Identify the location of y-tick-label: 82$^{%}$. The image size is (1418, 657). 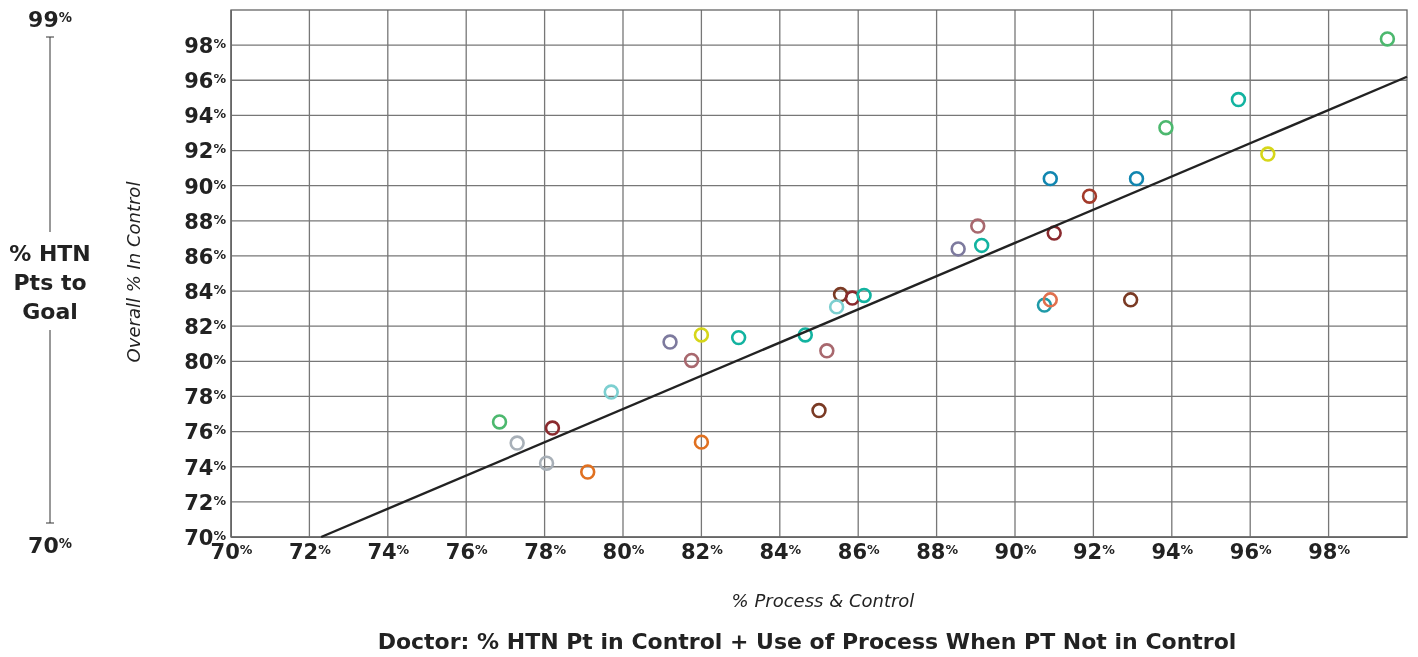
(205, 327).